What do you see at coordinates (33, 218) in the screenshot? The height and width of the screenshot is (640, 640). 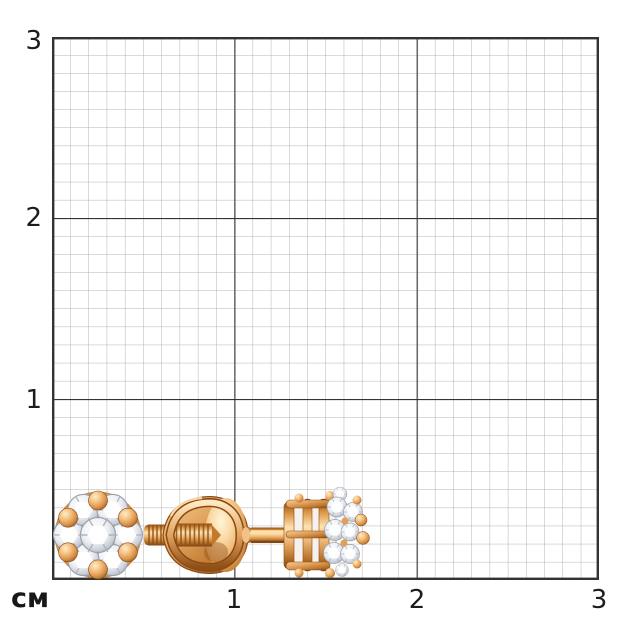 I see `y-axis-tick-label-2: 2` at bounding box center [33, 218].